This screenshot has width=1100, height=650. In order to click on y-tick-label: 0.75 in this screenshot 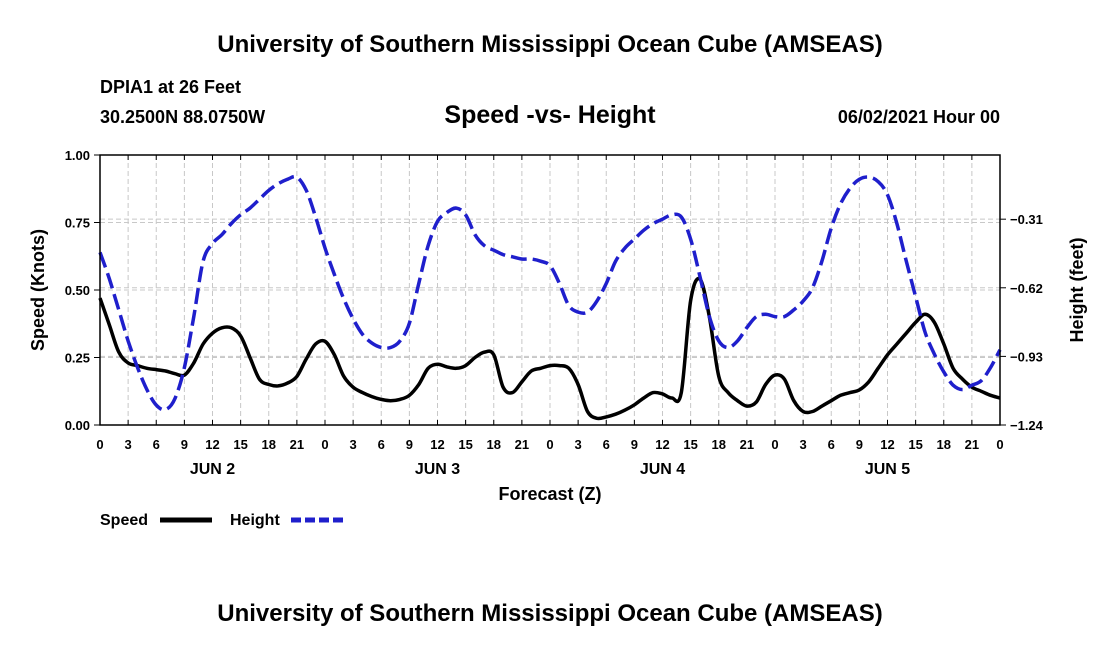, I will do `click(77, 223)`.